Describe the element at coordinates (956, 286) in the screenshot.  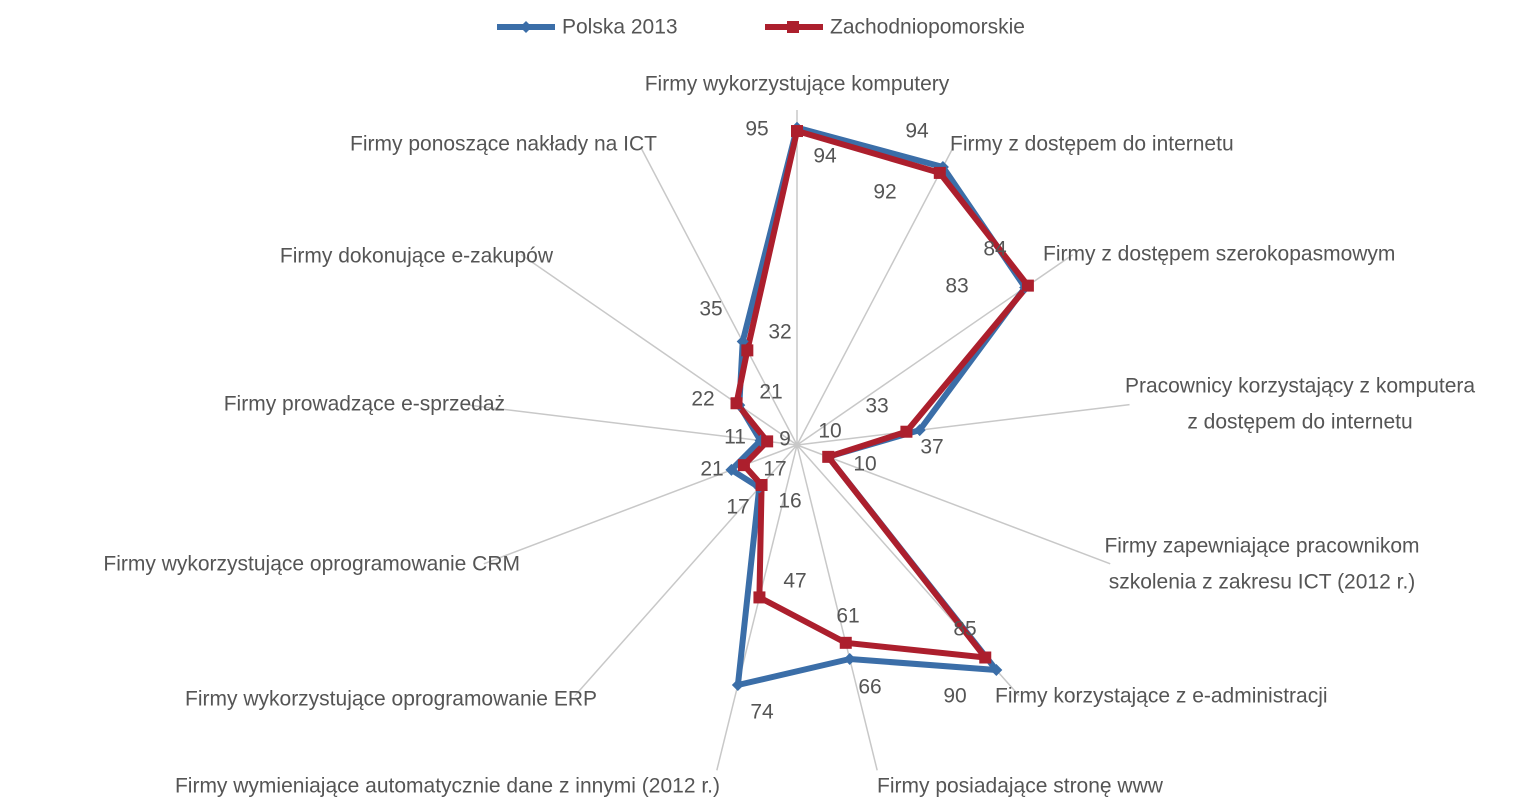
I see `value-label: 83` at that location.